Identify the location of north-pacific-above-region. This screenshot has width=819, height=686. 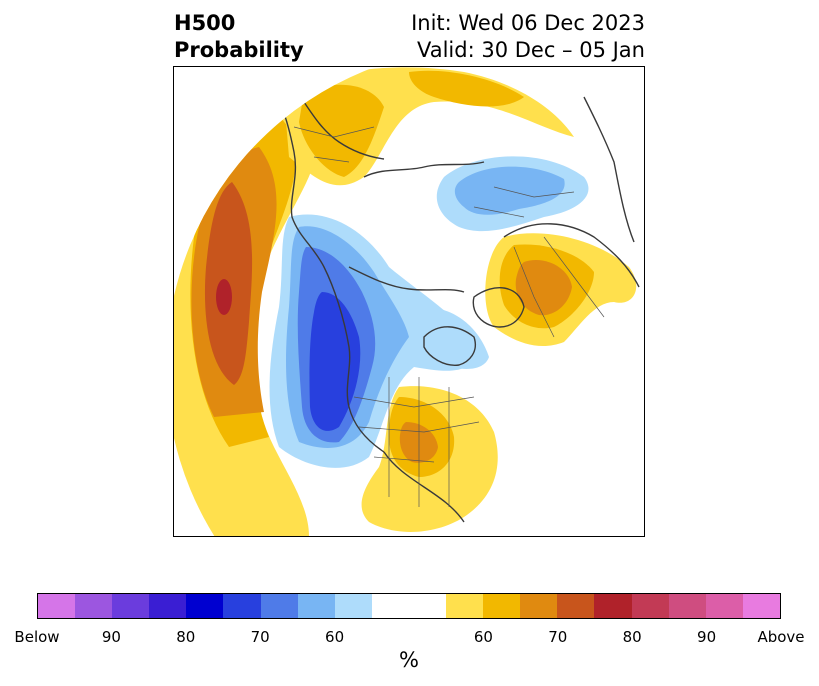
(246, 320).